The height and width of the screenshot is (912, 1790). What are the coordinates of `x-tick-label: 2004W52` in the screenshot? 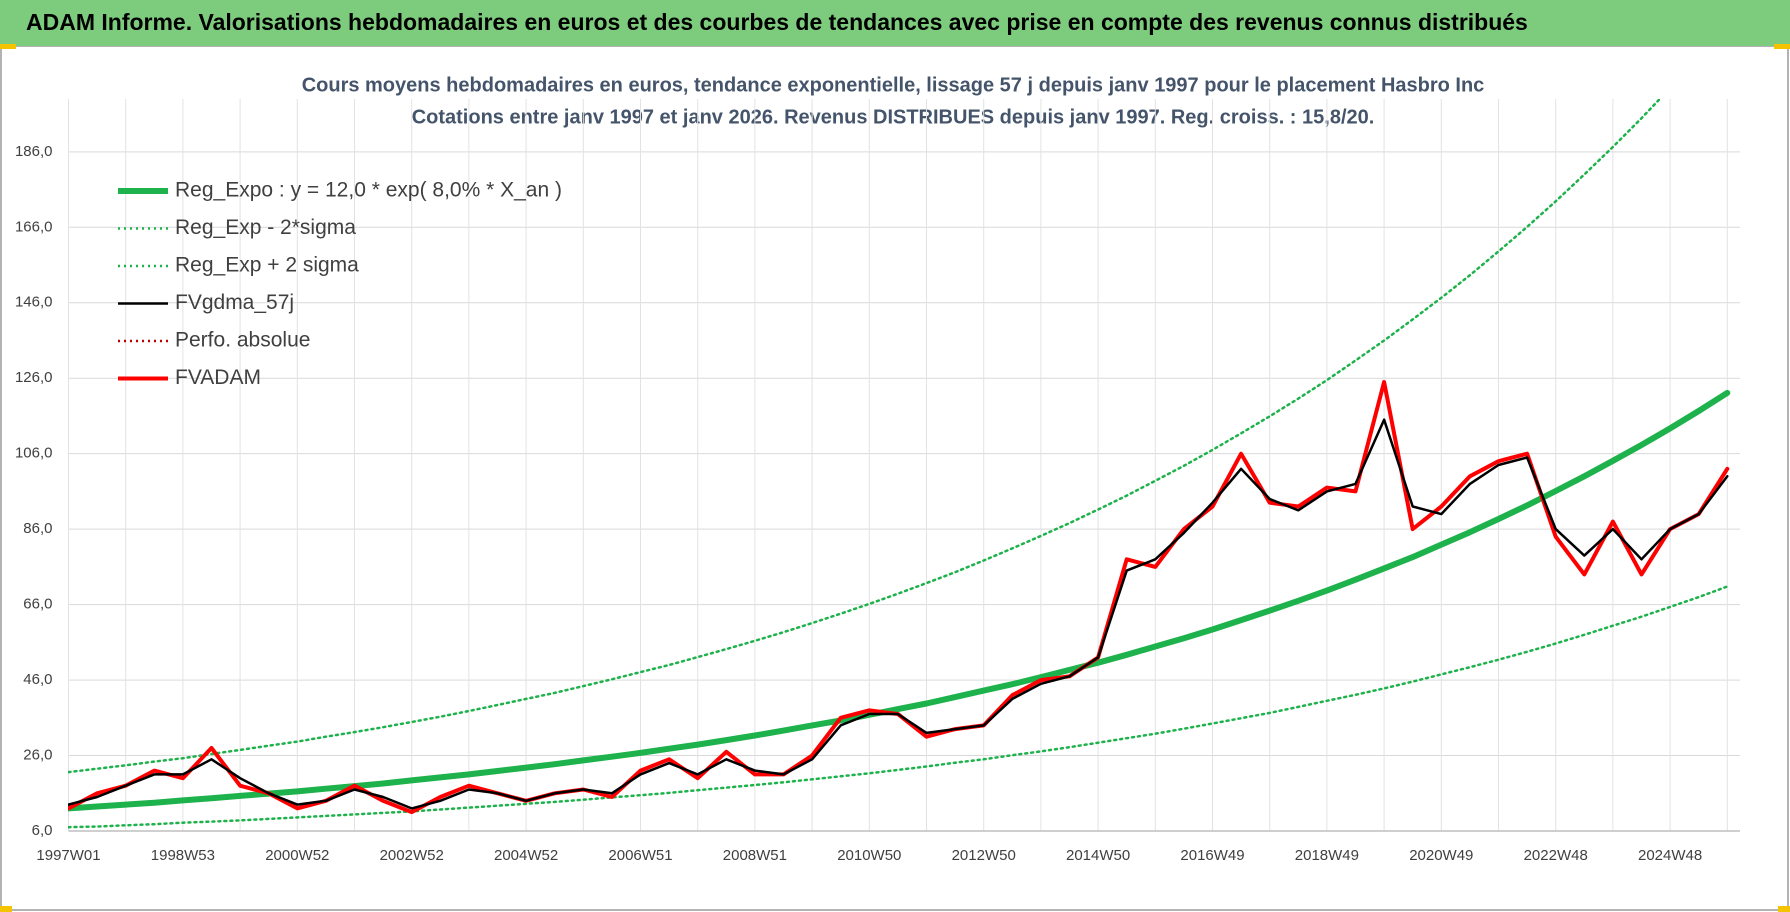 It's located at (526, 855).